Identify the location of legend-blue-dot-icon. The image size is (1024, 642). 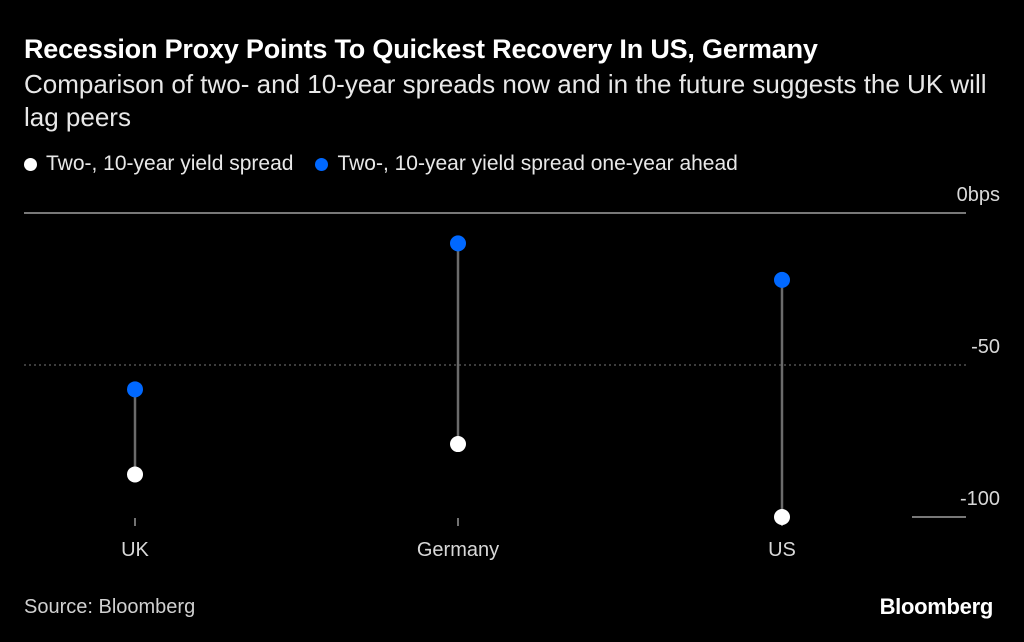
(322, 164).